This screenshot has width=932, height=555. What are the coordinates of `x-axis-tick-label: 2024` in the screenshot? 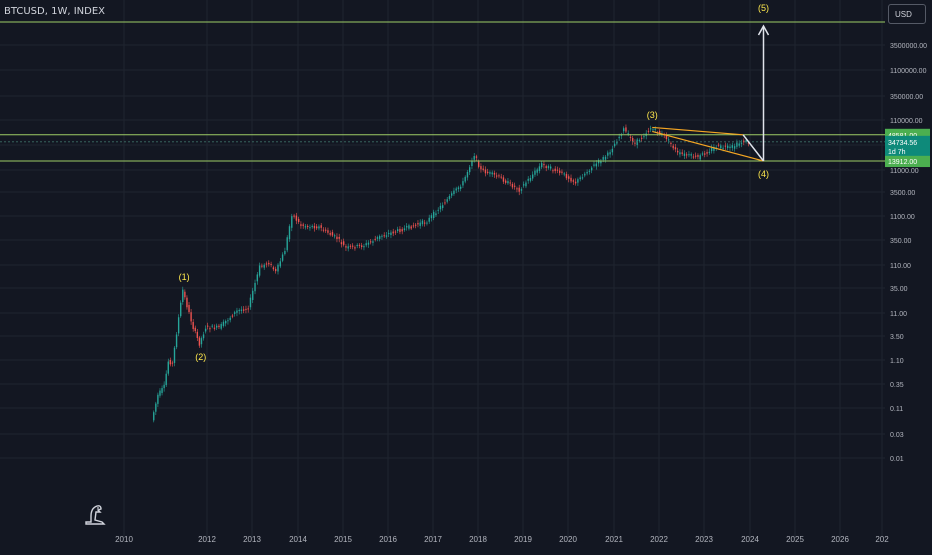 It's located at (750, 539).